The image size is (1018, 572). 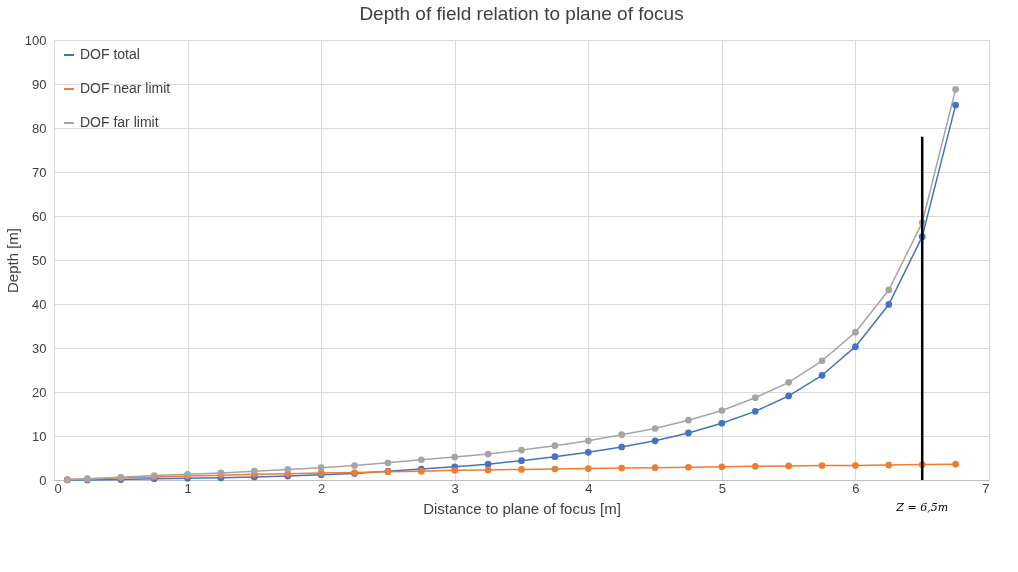 I want to click on x-tick-label: 6, so click(x=856, y=488).